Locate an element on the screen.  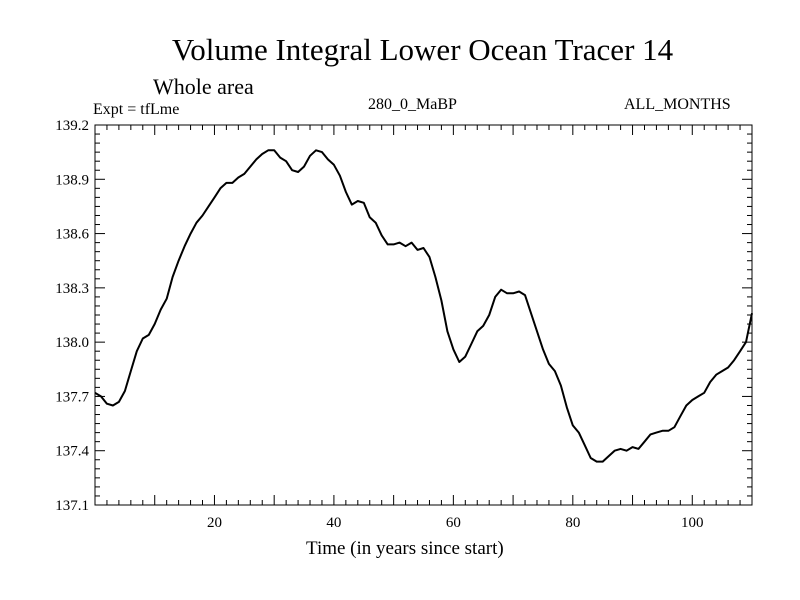
experiment-label: Expt = tfLme is located at coordinates (136, 109).